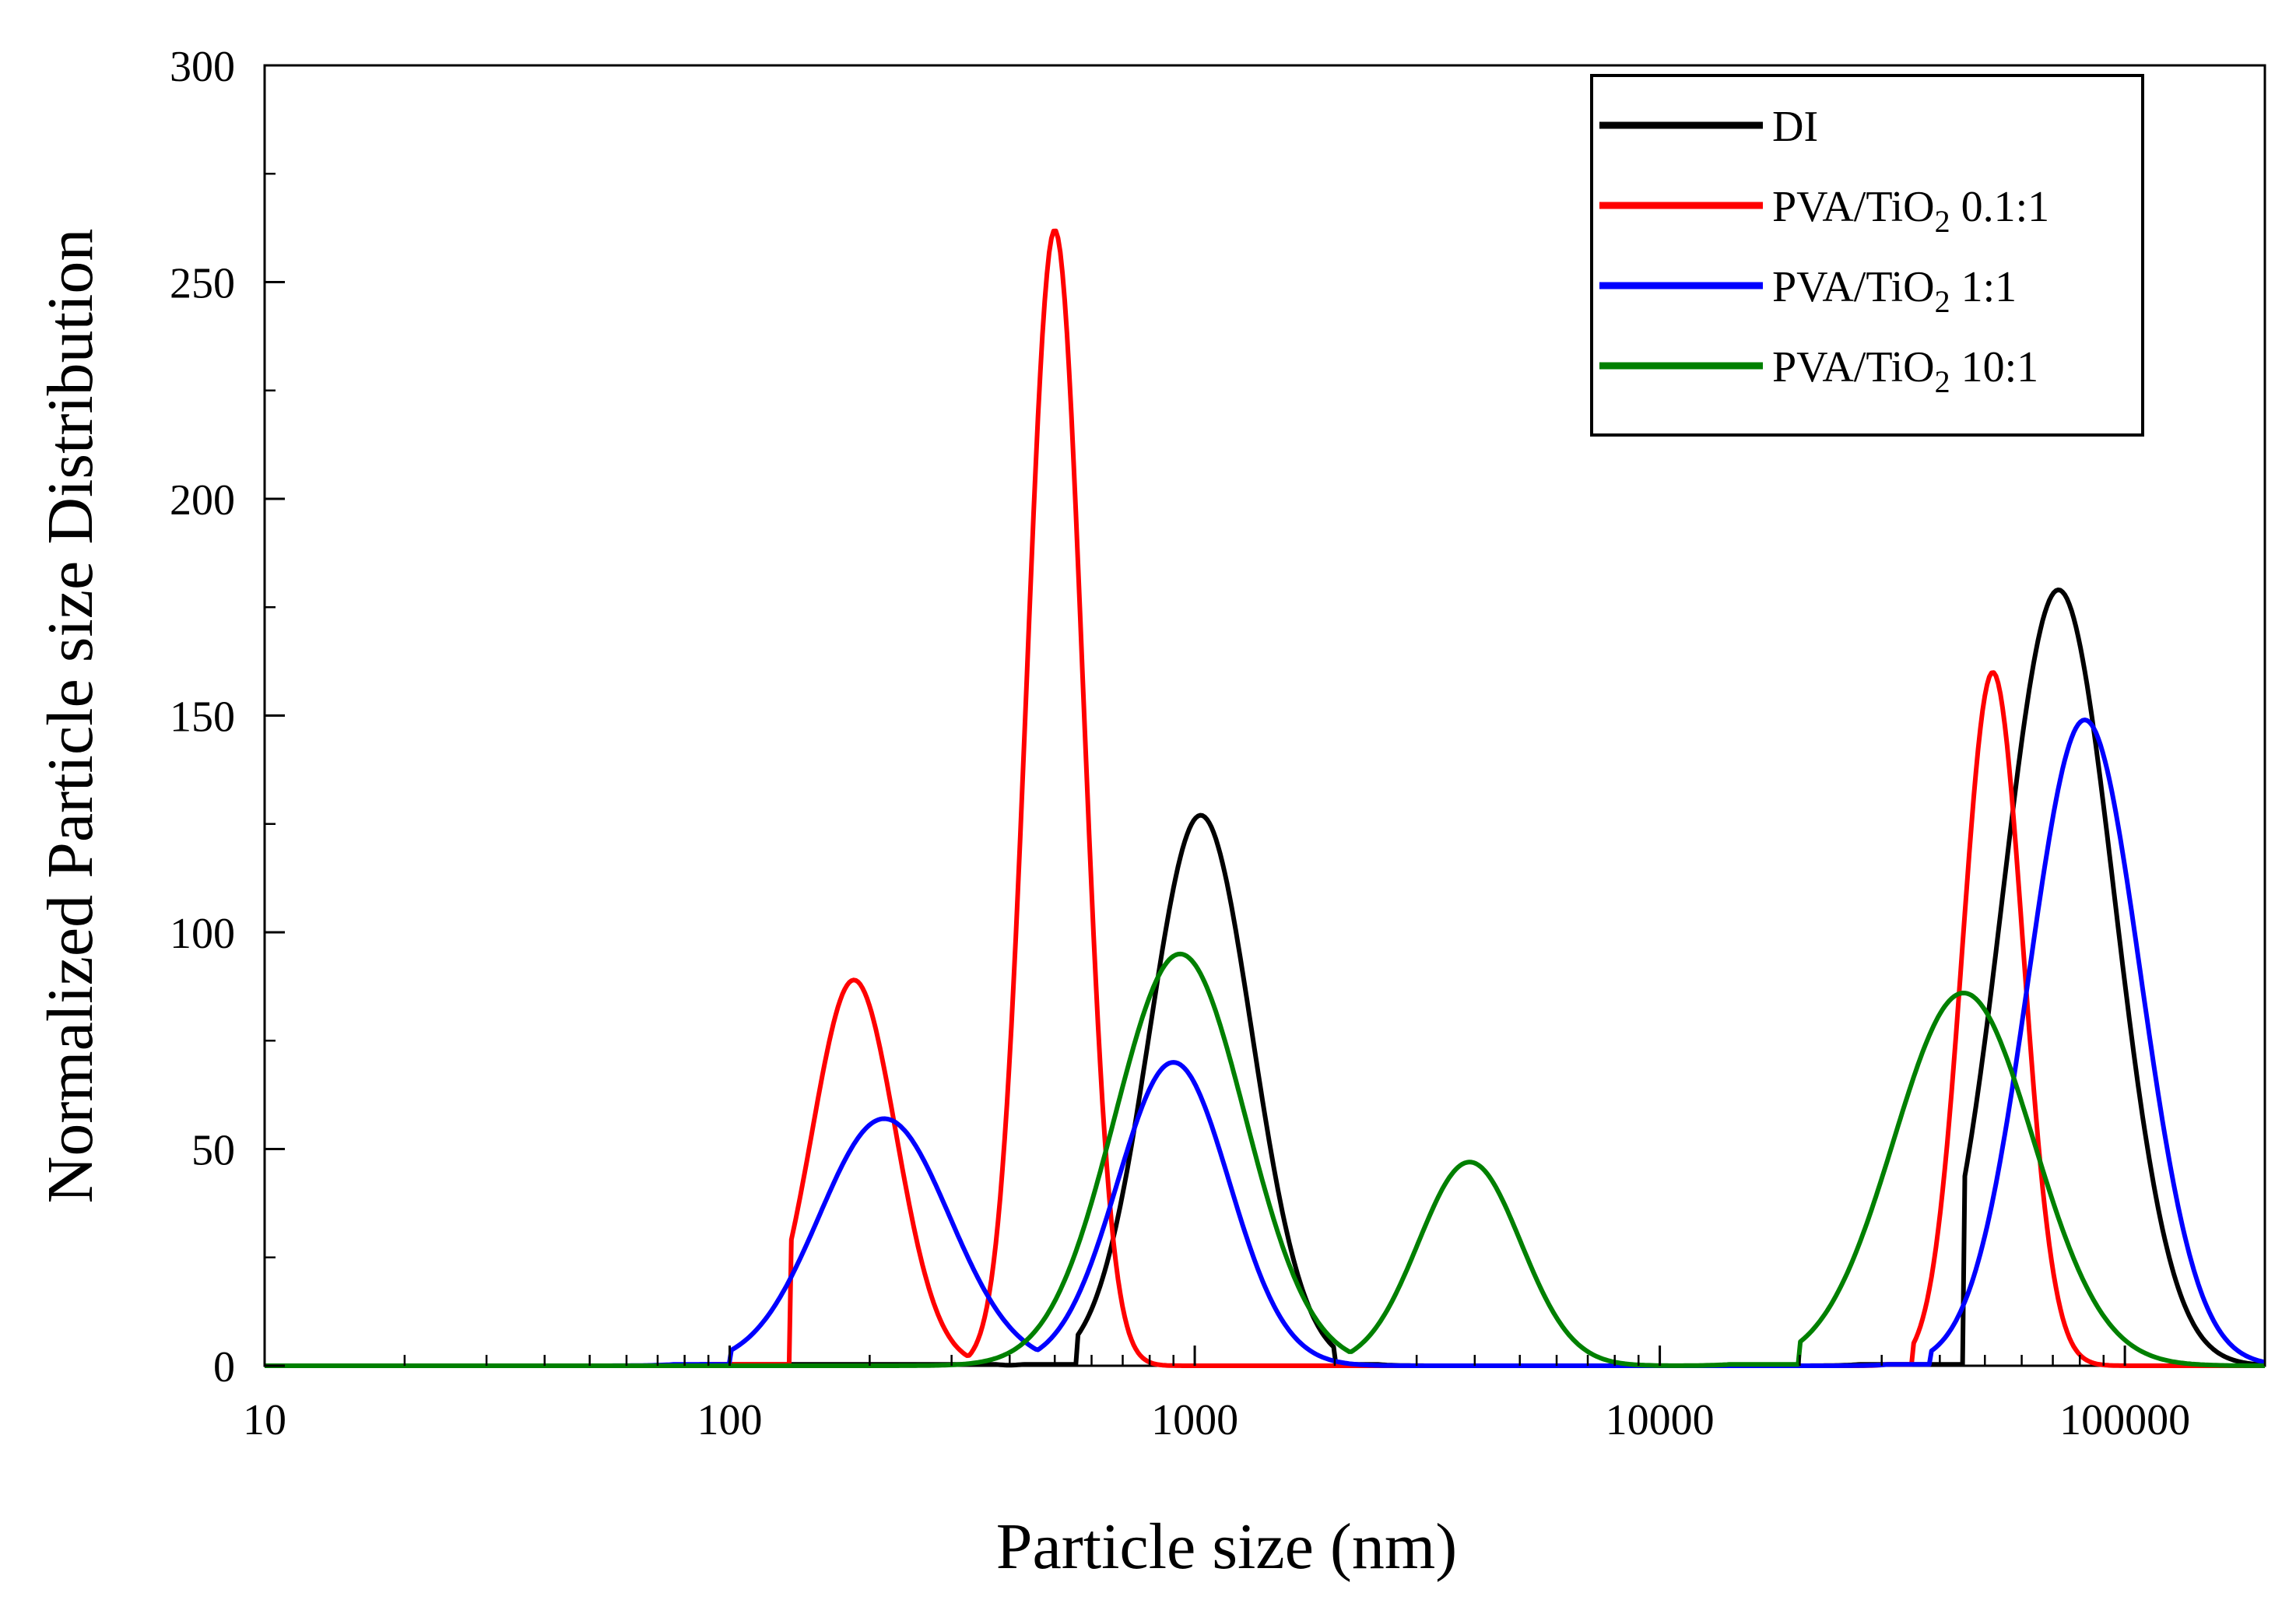 This screenshot has width=2296, height=1600. What do you see at coordinates (70, 716) in the screenshot?
I see `y-axis-title: Normalized Particle size Distribution` at bounding box center [70, 716].